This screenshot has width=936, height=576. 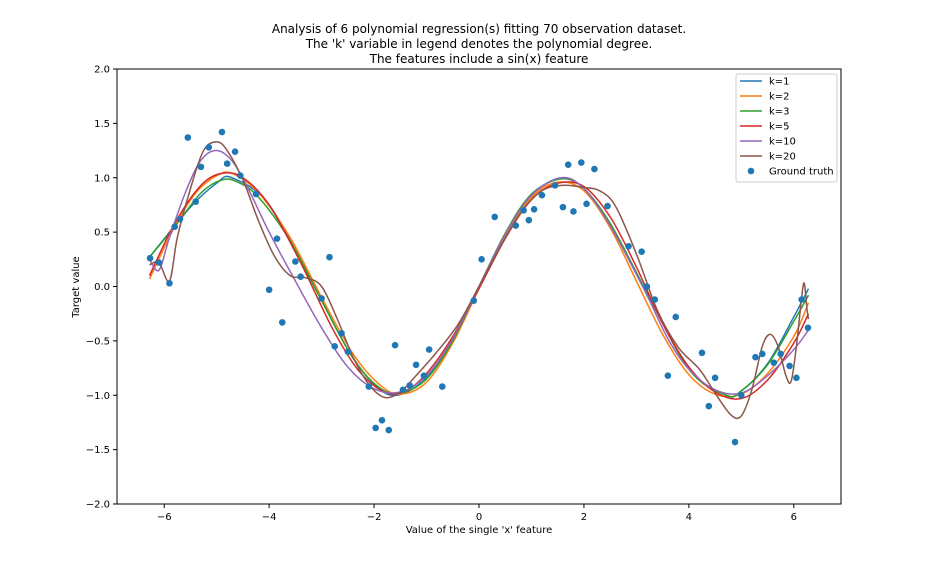 I want to click on x-tick-label: −4, so click(x=269, y=517).